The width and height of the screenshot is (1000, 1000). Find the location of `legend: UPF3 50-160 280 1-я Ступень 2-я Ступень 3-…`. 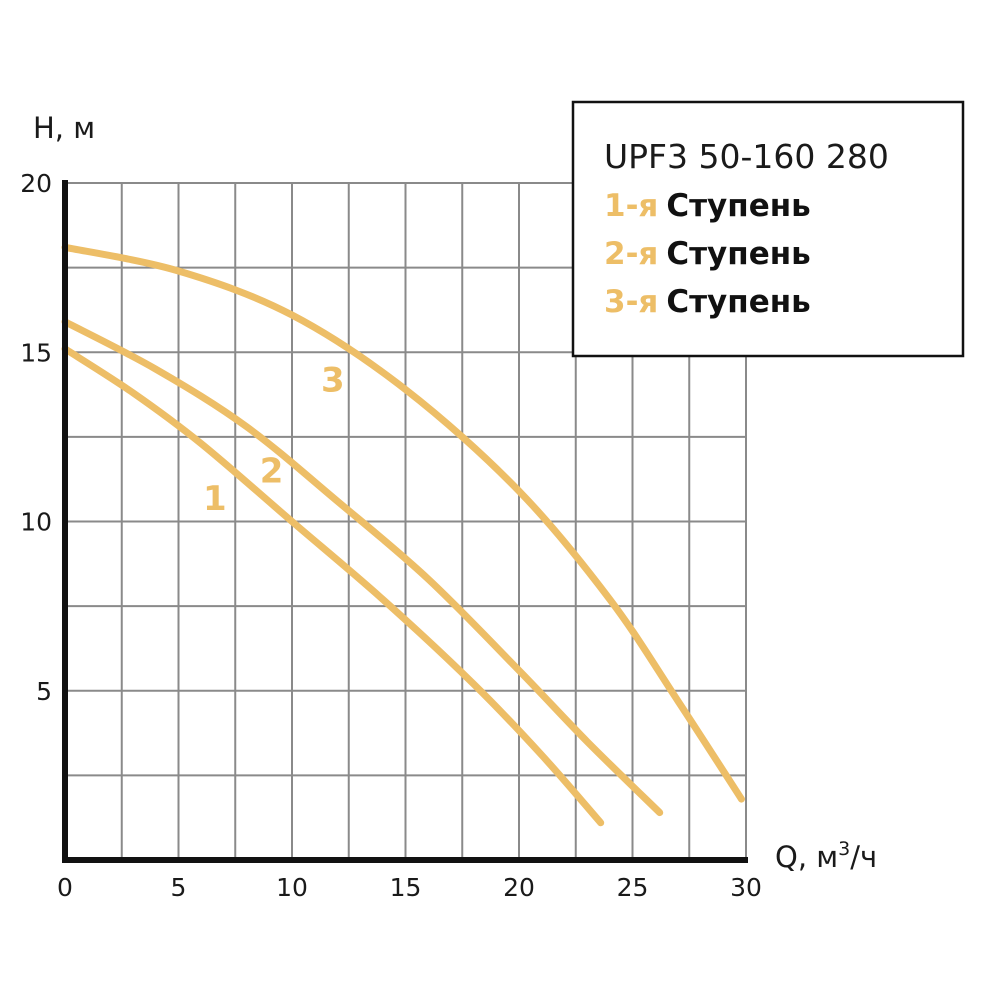

legend: UPF3 50-160 280 1-я Ступень 2-я Ступень 3-… is located at coordinates (768, 229).